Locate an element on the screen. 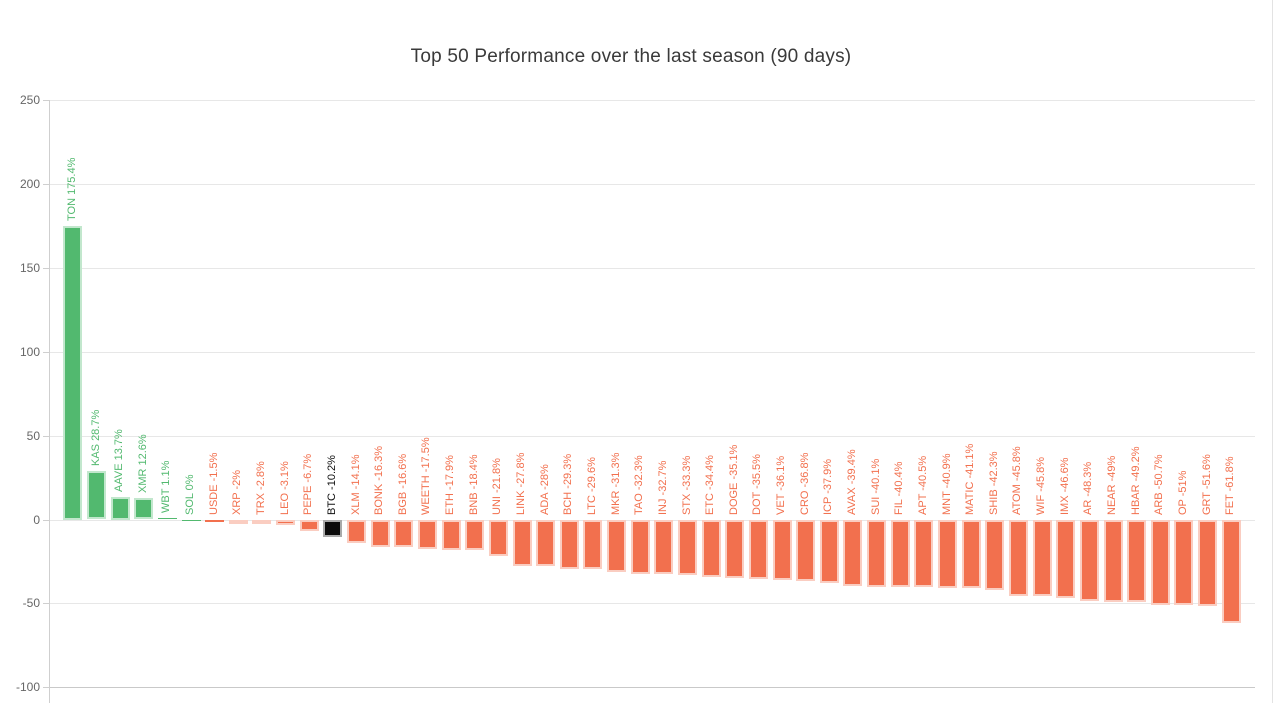 This screenshot has width=1282, height=703. bar-SHIB is located at coordinates (995, 555).